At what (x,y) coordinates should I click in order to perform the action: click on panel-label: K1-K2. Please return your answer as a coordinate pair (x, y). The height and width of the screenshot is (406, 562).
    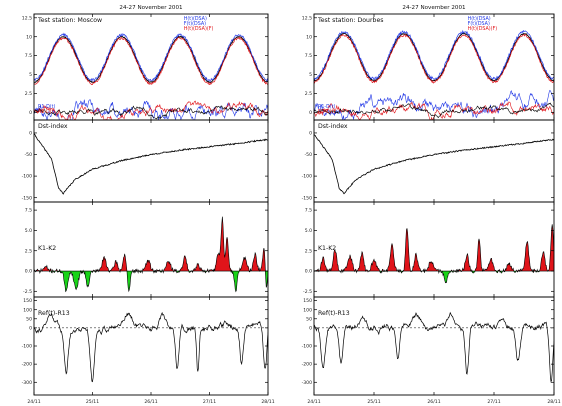
    Looking at the image, I should click on (327, 248).